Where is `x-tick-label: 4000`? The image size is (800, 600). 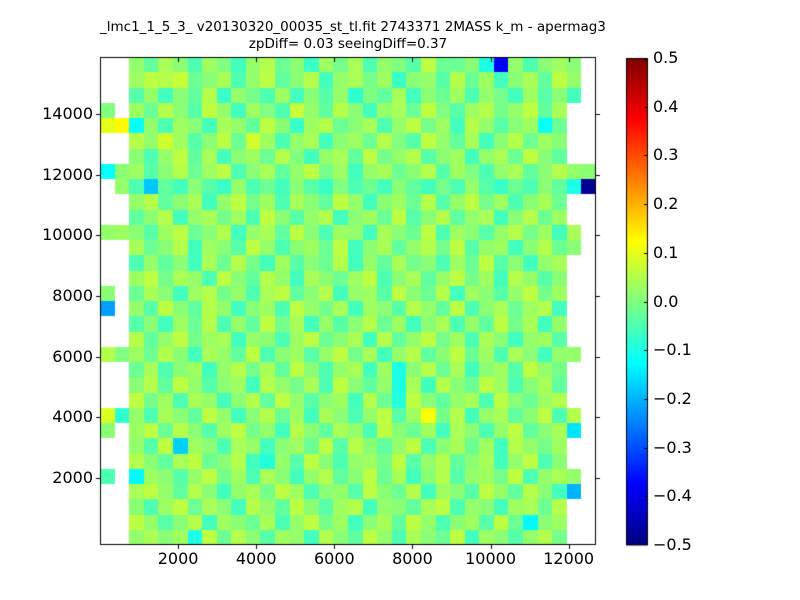
x-tick-label: 4000 is located at coordinates (256, 558).